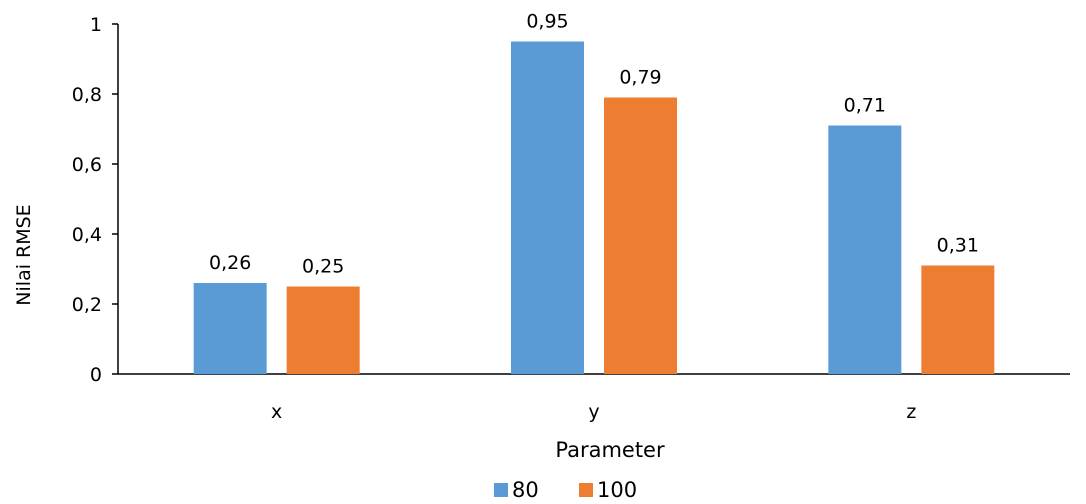 The image size is (1086, 504). Describe the element at coordinates (547, 22) in the screenshot. I see `data-label: 0,95` at that location.